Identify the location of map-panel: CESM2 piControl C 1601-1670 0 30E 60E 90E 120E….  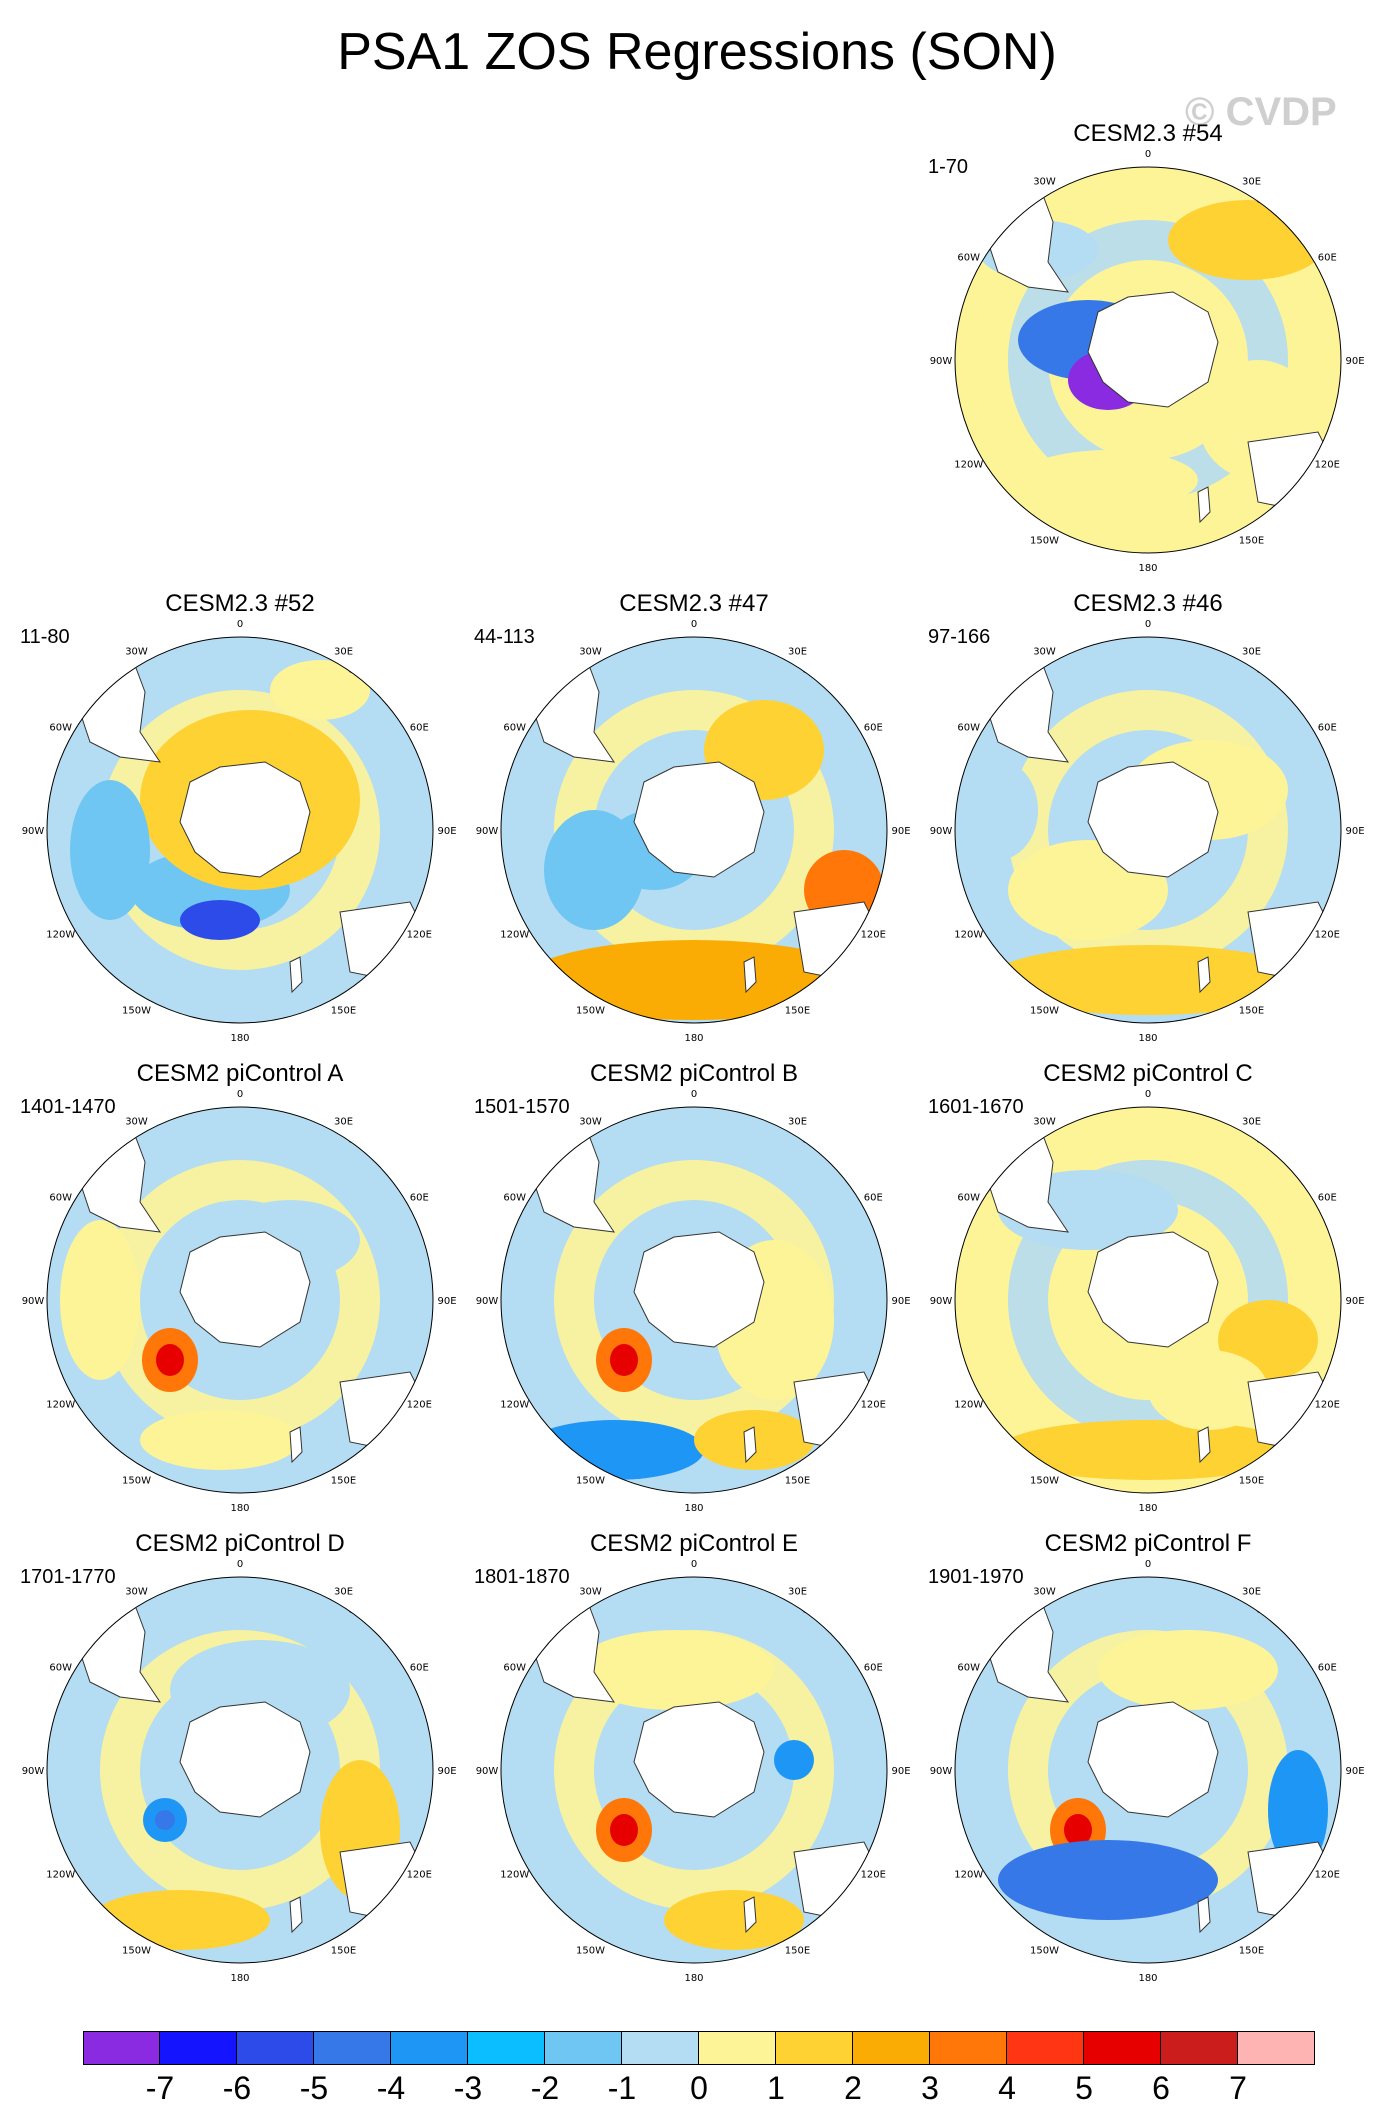
(1148, 1295).